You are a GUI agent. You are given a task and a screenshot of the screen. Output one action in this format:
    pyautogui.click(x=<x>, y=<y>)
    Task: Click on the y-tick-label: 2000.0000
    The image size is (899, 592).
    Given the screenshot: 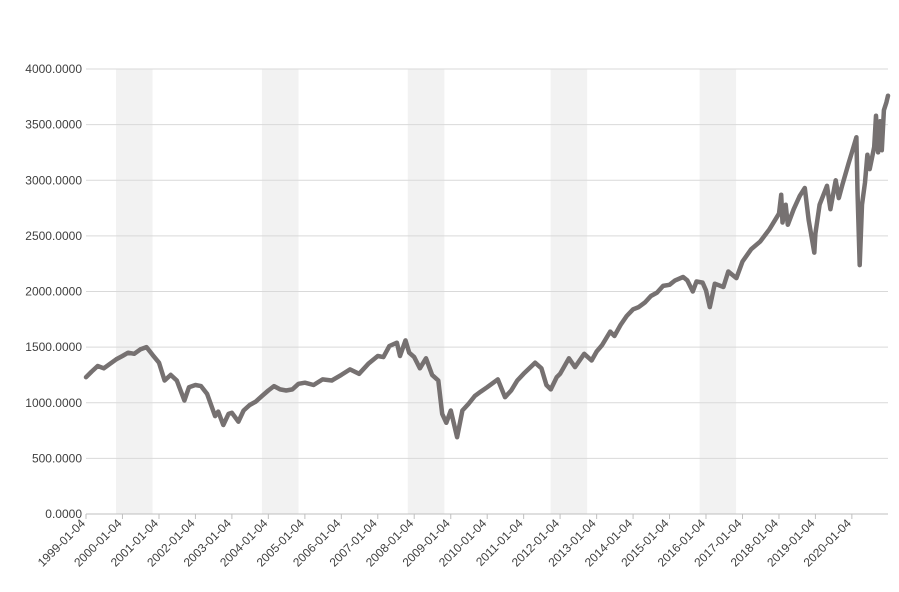 What is the action you would take?
    pyautogui.click(x=53, y=292)
    